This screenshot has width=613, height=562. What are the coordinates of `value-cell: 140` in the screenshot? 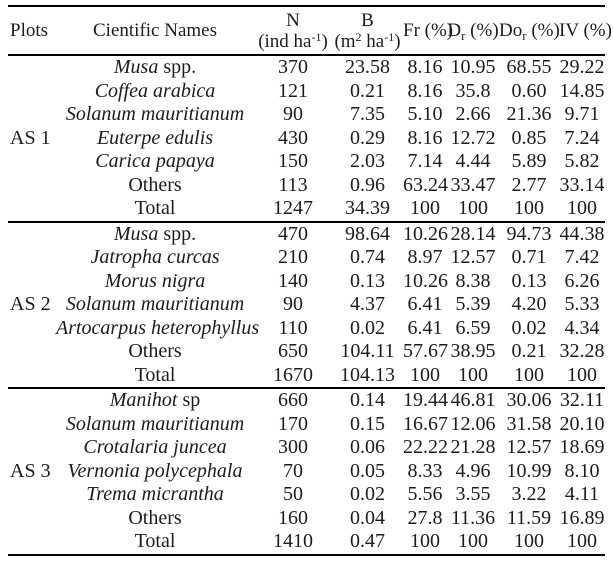 It's located at (293, 280).